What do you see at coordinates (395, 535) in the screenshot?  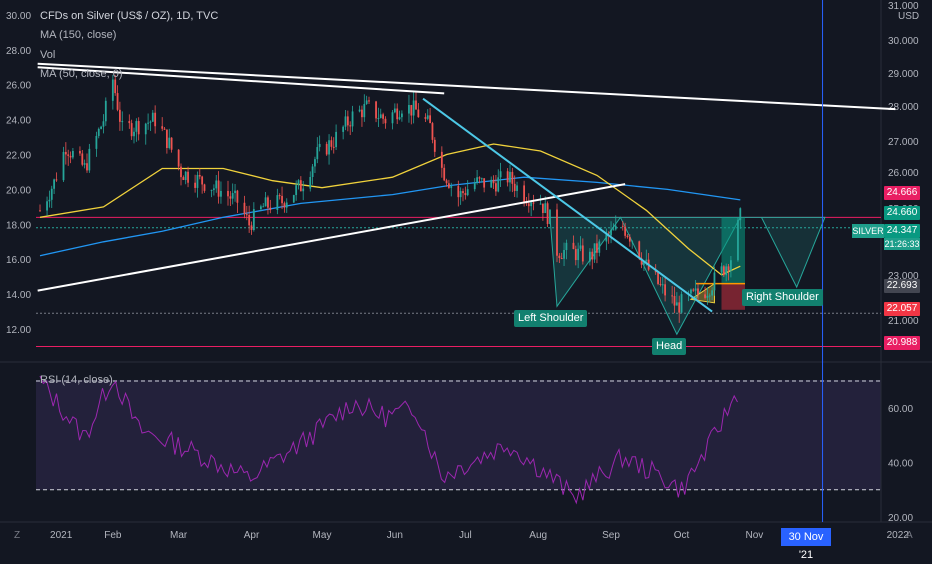 I see `x-axis-tick: Jun` at bounding box center [395, 535].